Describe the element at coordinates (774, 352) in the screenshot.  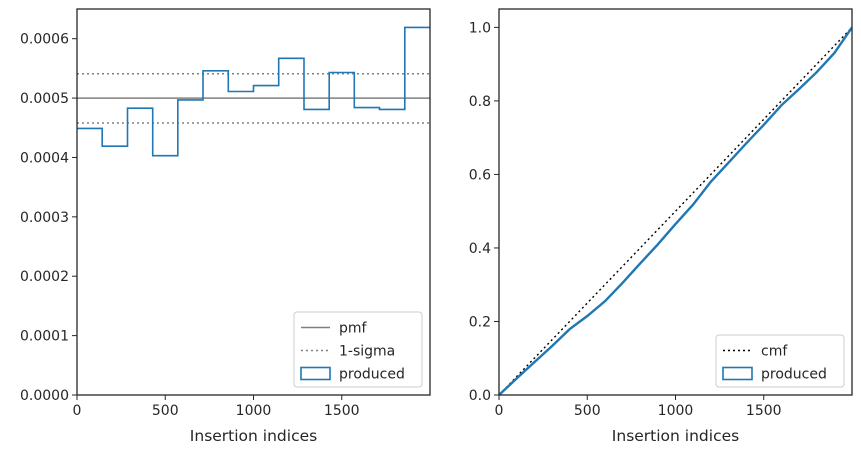
I see `legend-label-cmf: cmf` at that location.